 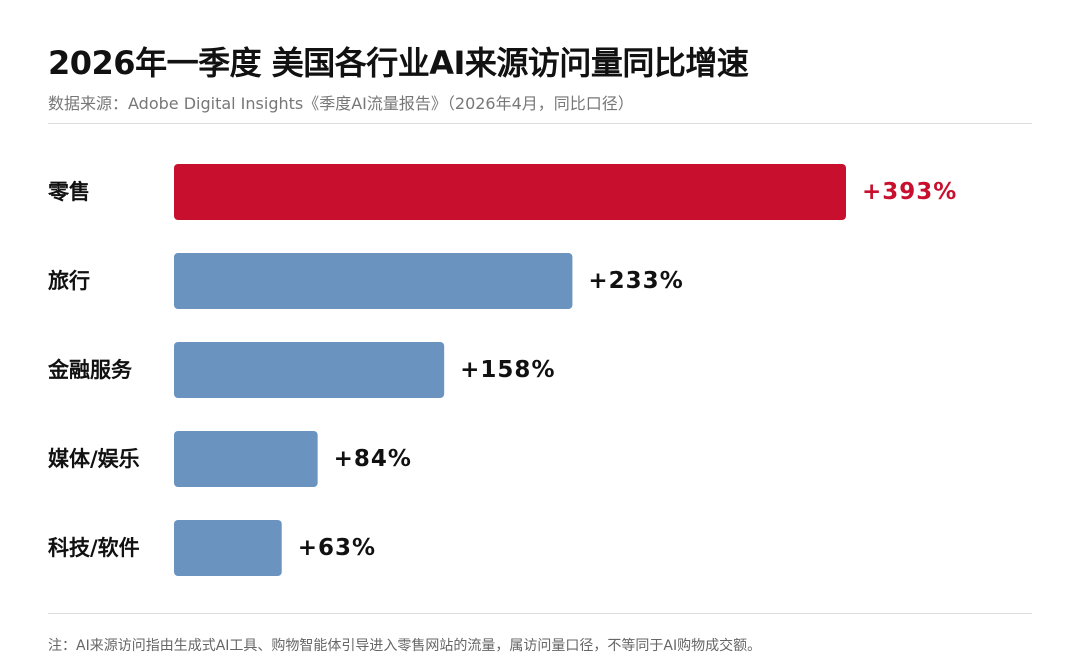 I want to click on bar-旅行, so click(x=373, y=281).